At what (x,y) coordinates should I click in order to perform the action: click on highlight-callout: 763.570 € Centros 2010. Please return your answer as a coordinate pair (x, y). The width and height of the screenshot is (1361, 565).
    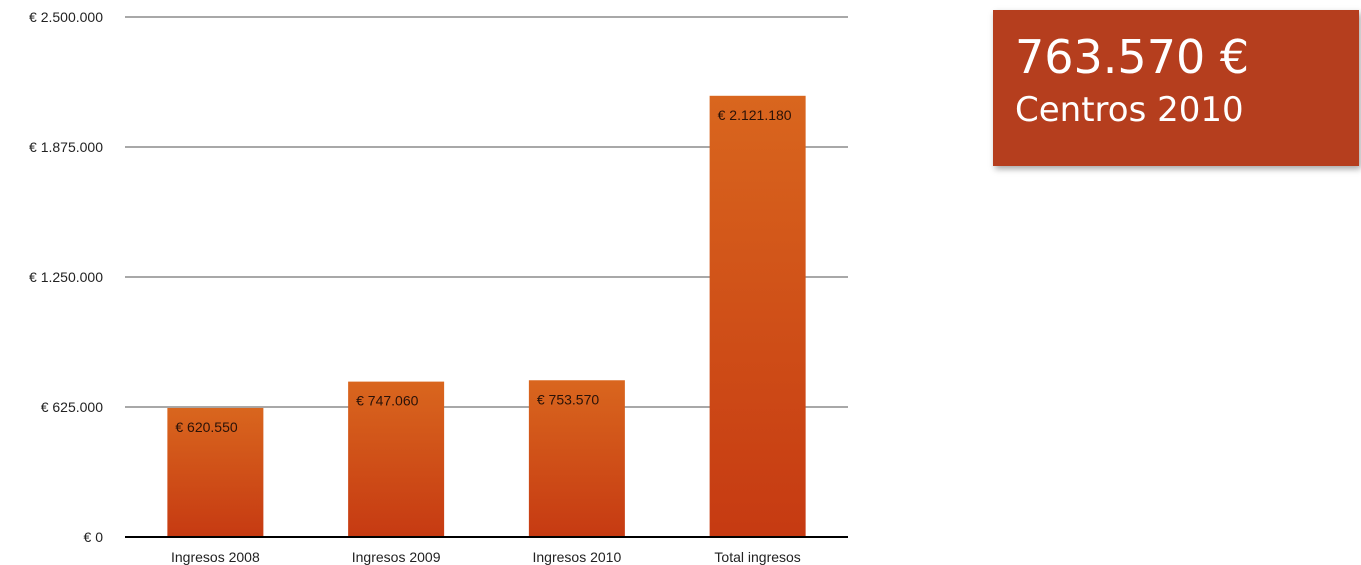
    Looking at the image, I should click on (1176, 88).